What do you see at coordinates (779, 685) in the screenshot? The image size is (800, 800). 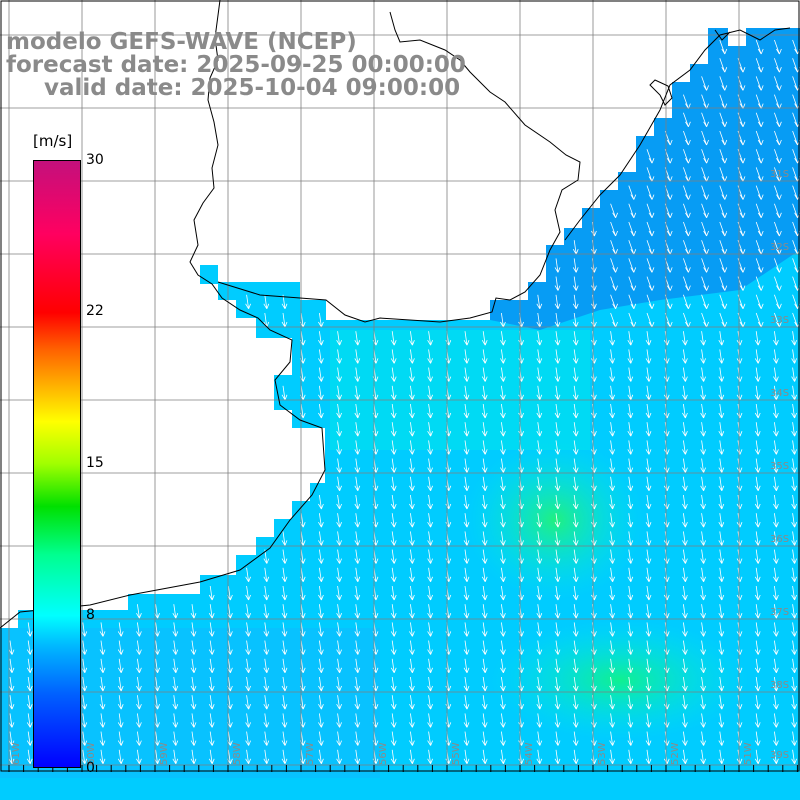 I see `lat-label: 38S` at bounding box center [779, 685].